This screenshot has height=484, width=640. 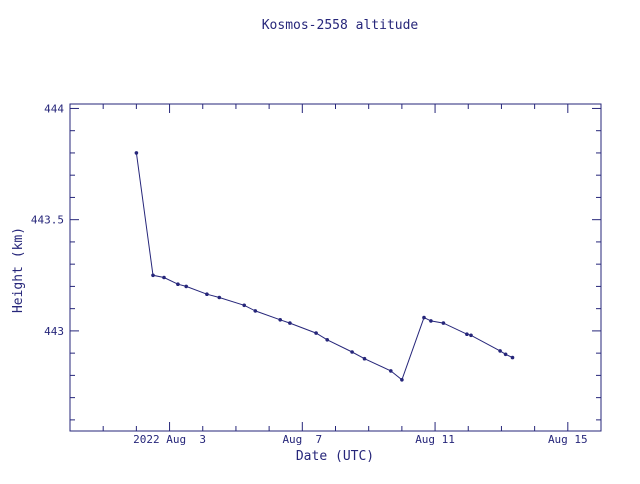 I want to click on y-tick-label: 443, so click(x=54, y=331).